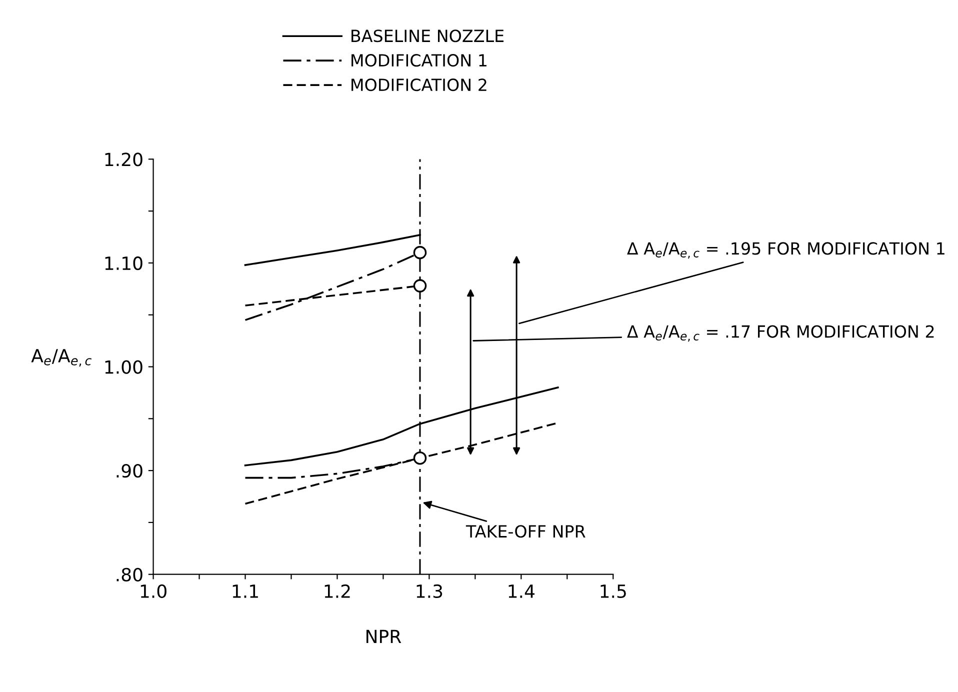 The height and width of the screenshot is (692, 958). What do you see at coordinates (780, 333) in the screenshot?
I see `text: Δ A$_{e}$/A$_{e,c}$ = .17 FOR MODIFICATION 2` at bounding box center [780, 333].